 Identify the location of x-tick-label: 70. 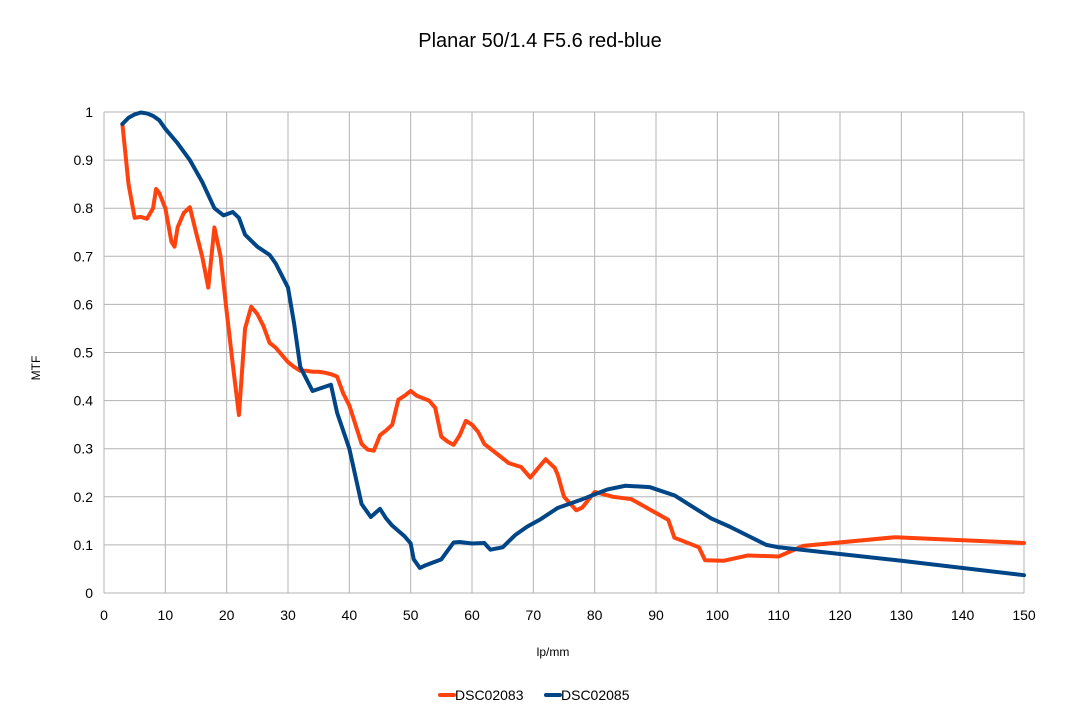
(534, 615).